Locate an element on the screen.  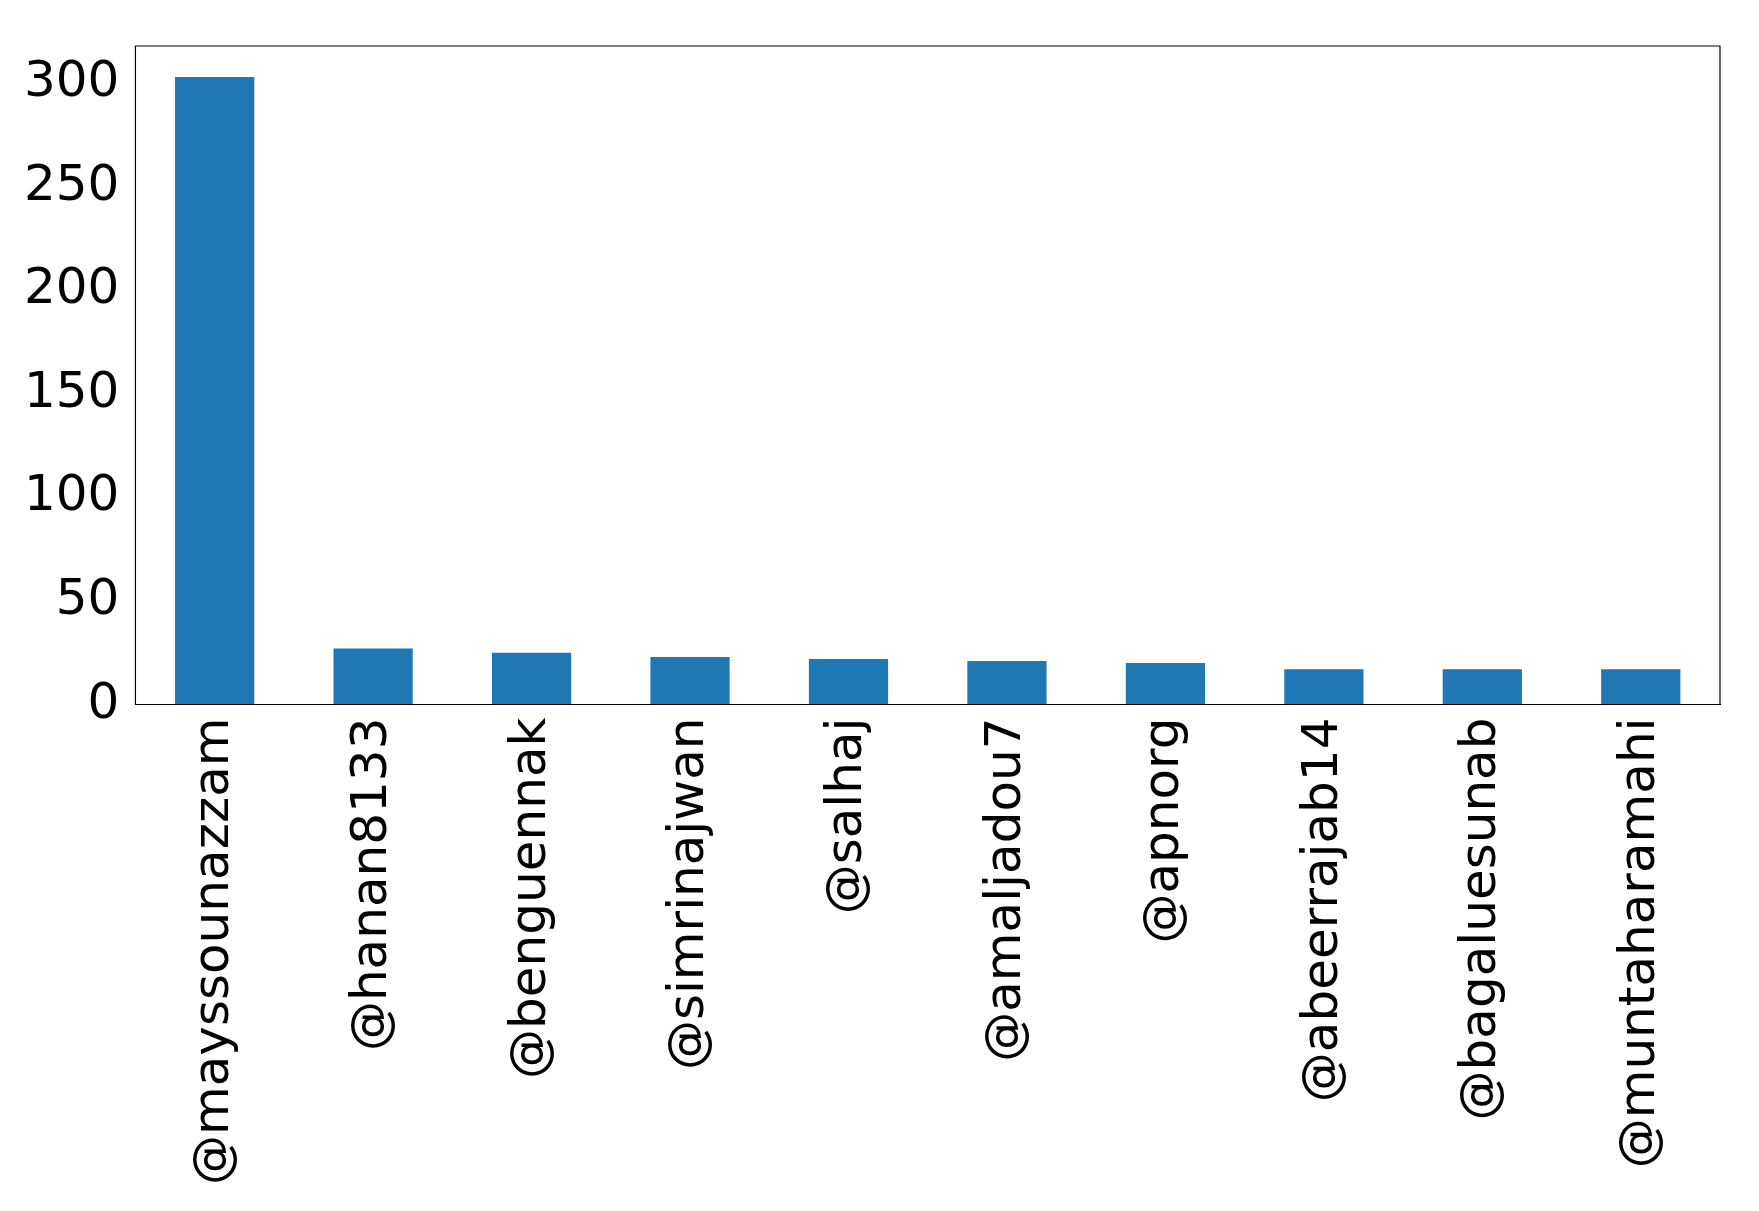
y-tick-label: 100 is located at coordinates (72, 493).